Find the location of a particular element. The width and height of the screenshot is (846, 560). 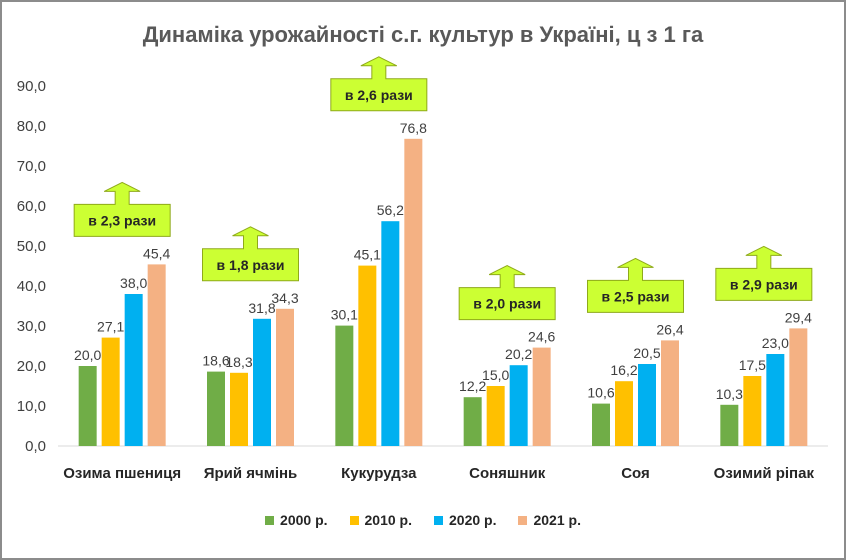

data-label: 24,6 is located at coordinates (541, 337).